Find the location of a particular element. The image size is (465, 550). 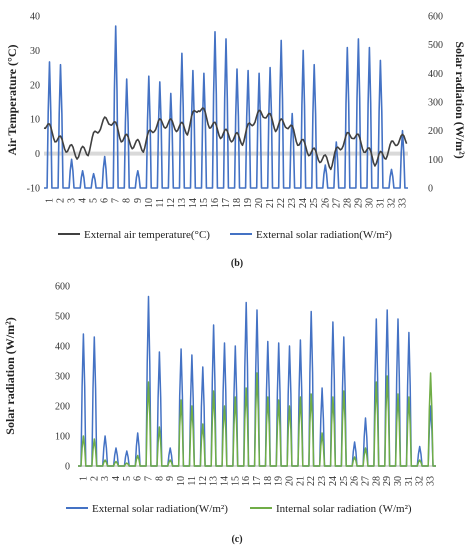

b-xtick-19: 19 is located at coordinates (248, 203).